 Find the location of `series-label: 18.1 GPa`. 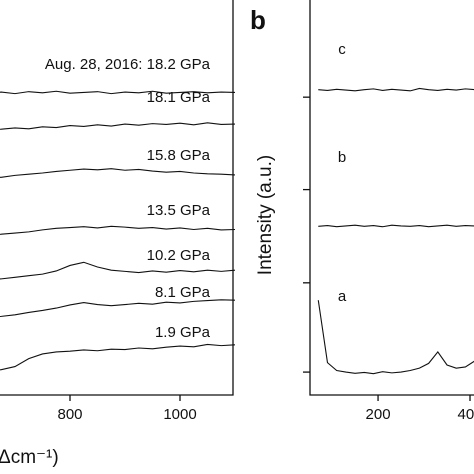

series-label: 18.1 GPa is located at coordinates (179, 97).